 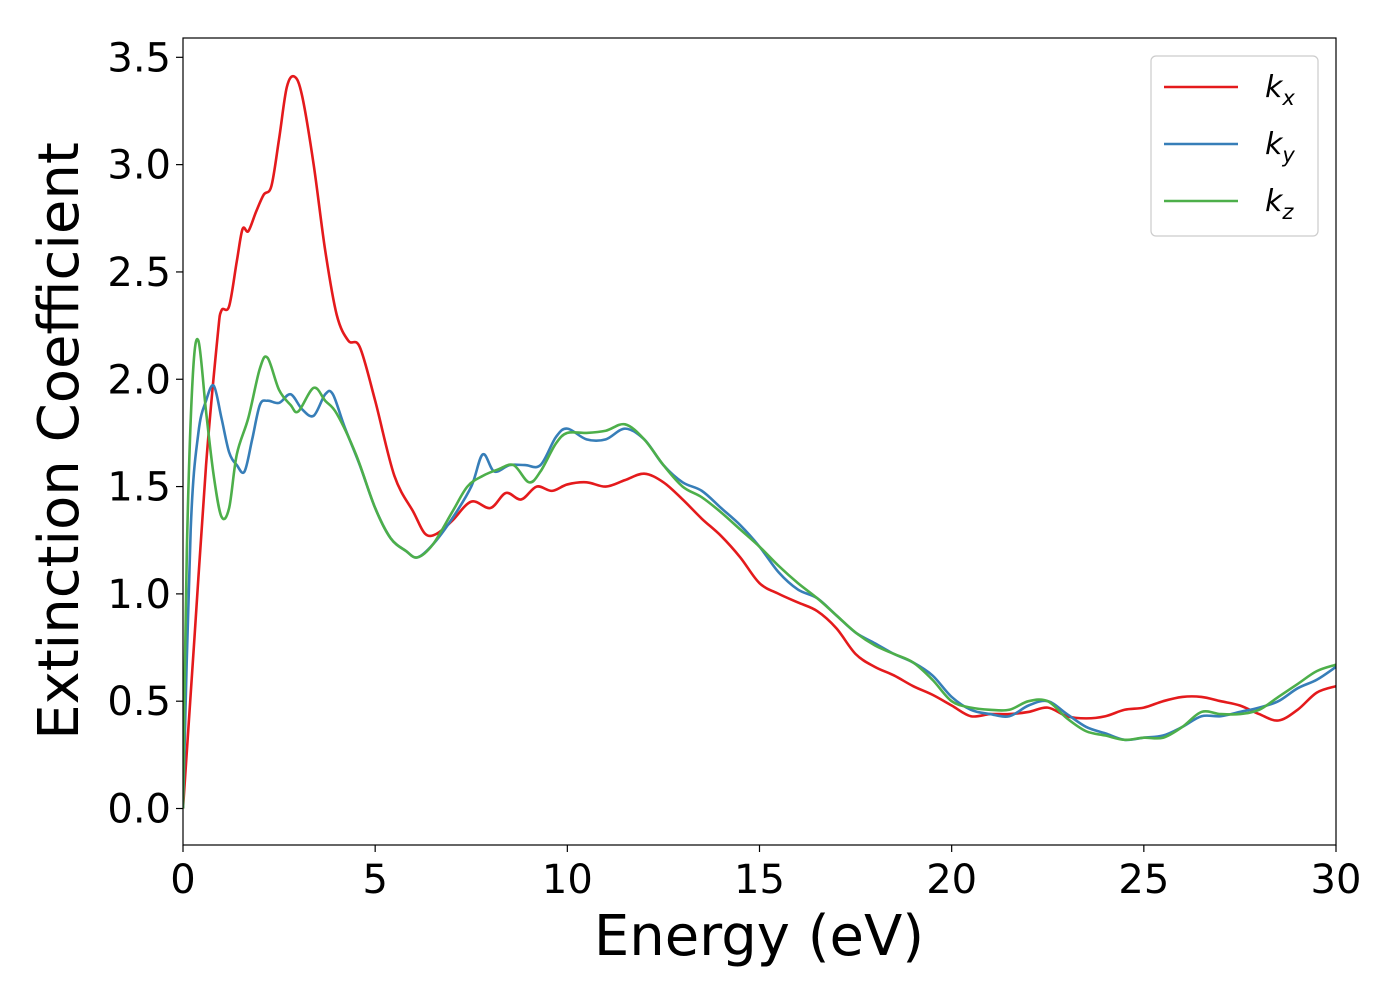 I want to click on legend: kx ky kz, so click(x=1234, y=146).